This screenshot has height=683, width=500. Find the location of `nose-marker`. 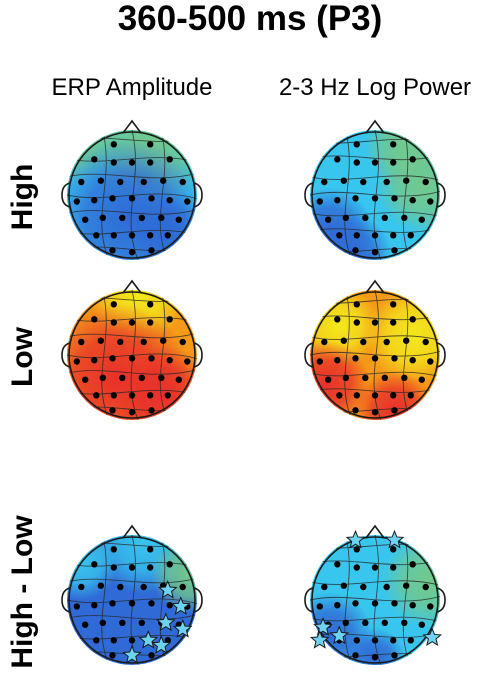

nose-marker is located at coordinates (375, 286).